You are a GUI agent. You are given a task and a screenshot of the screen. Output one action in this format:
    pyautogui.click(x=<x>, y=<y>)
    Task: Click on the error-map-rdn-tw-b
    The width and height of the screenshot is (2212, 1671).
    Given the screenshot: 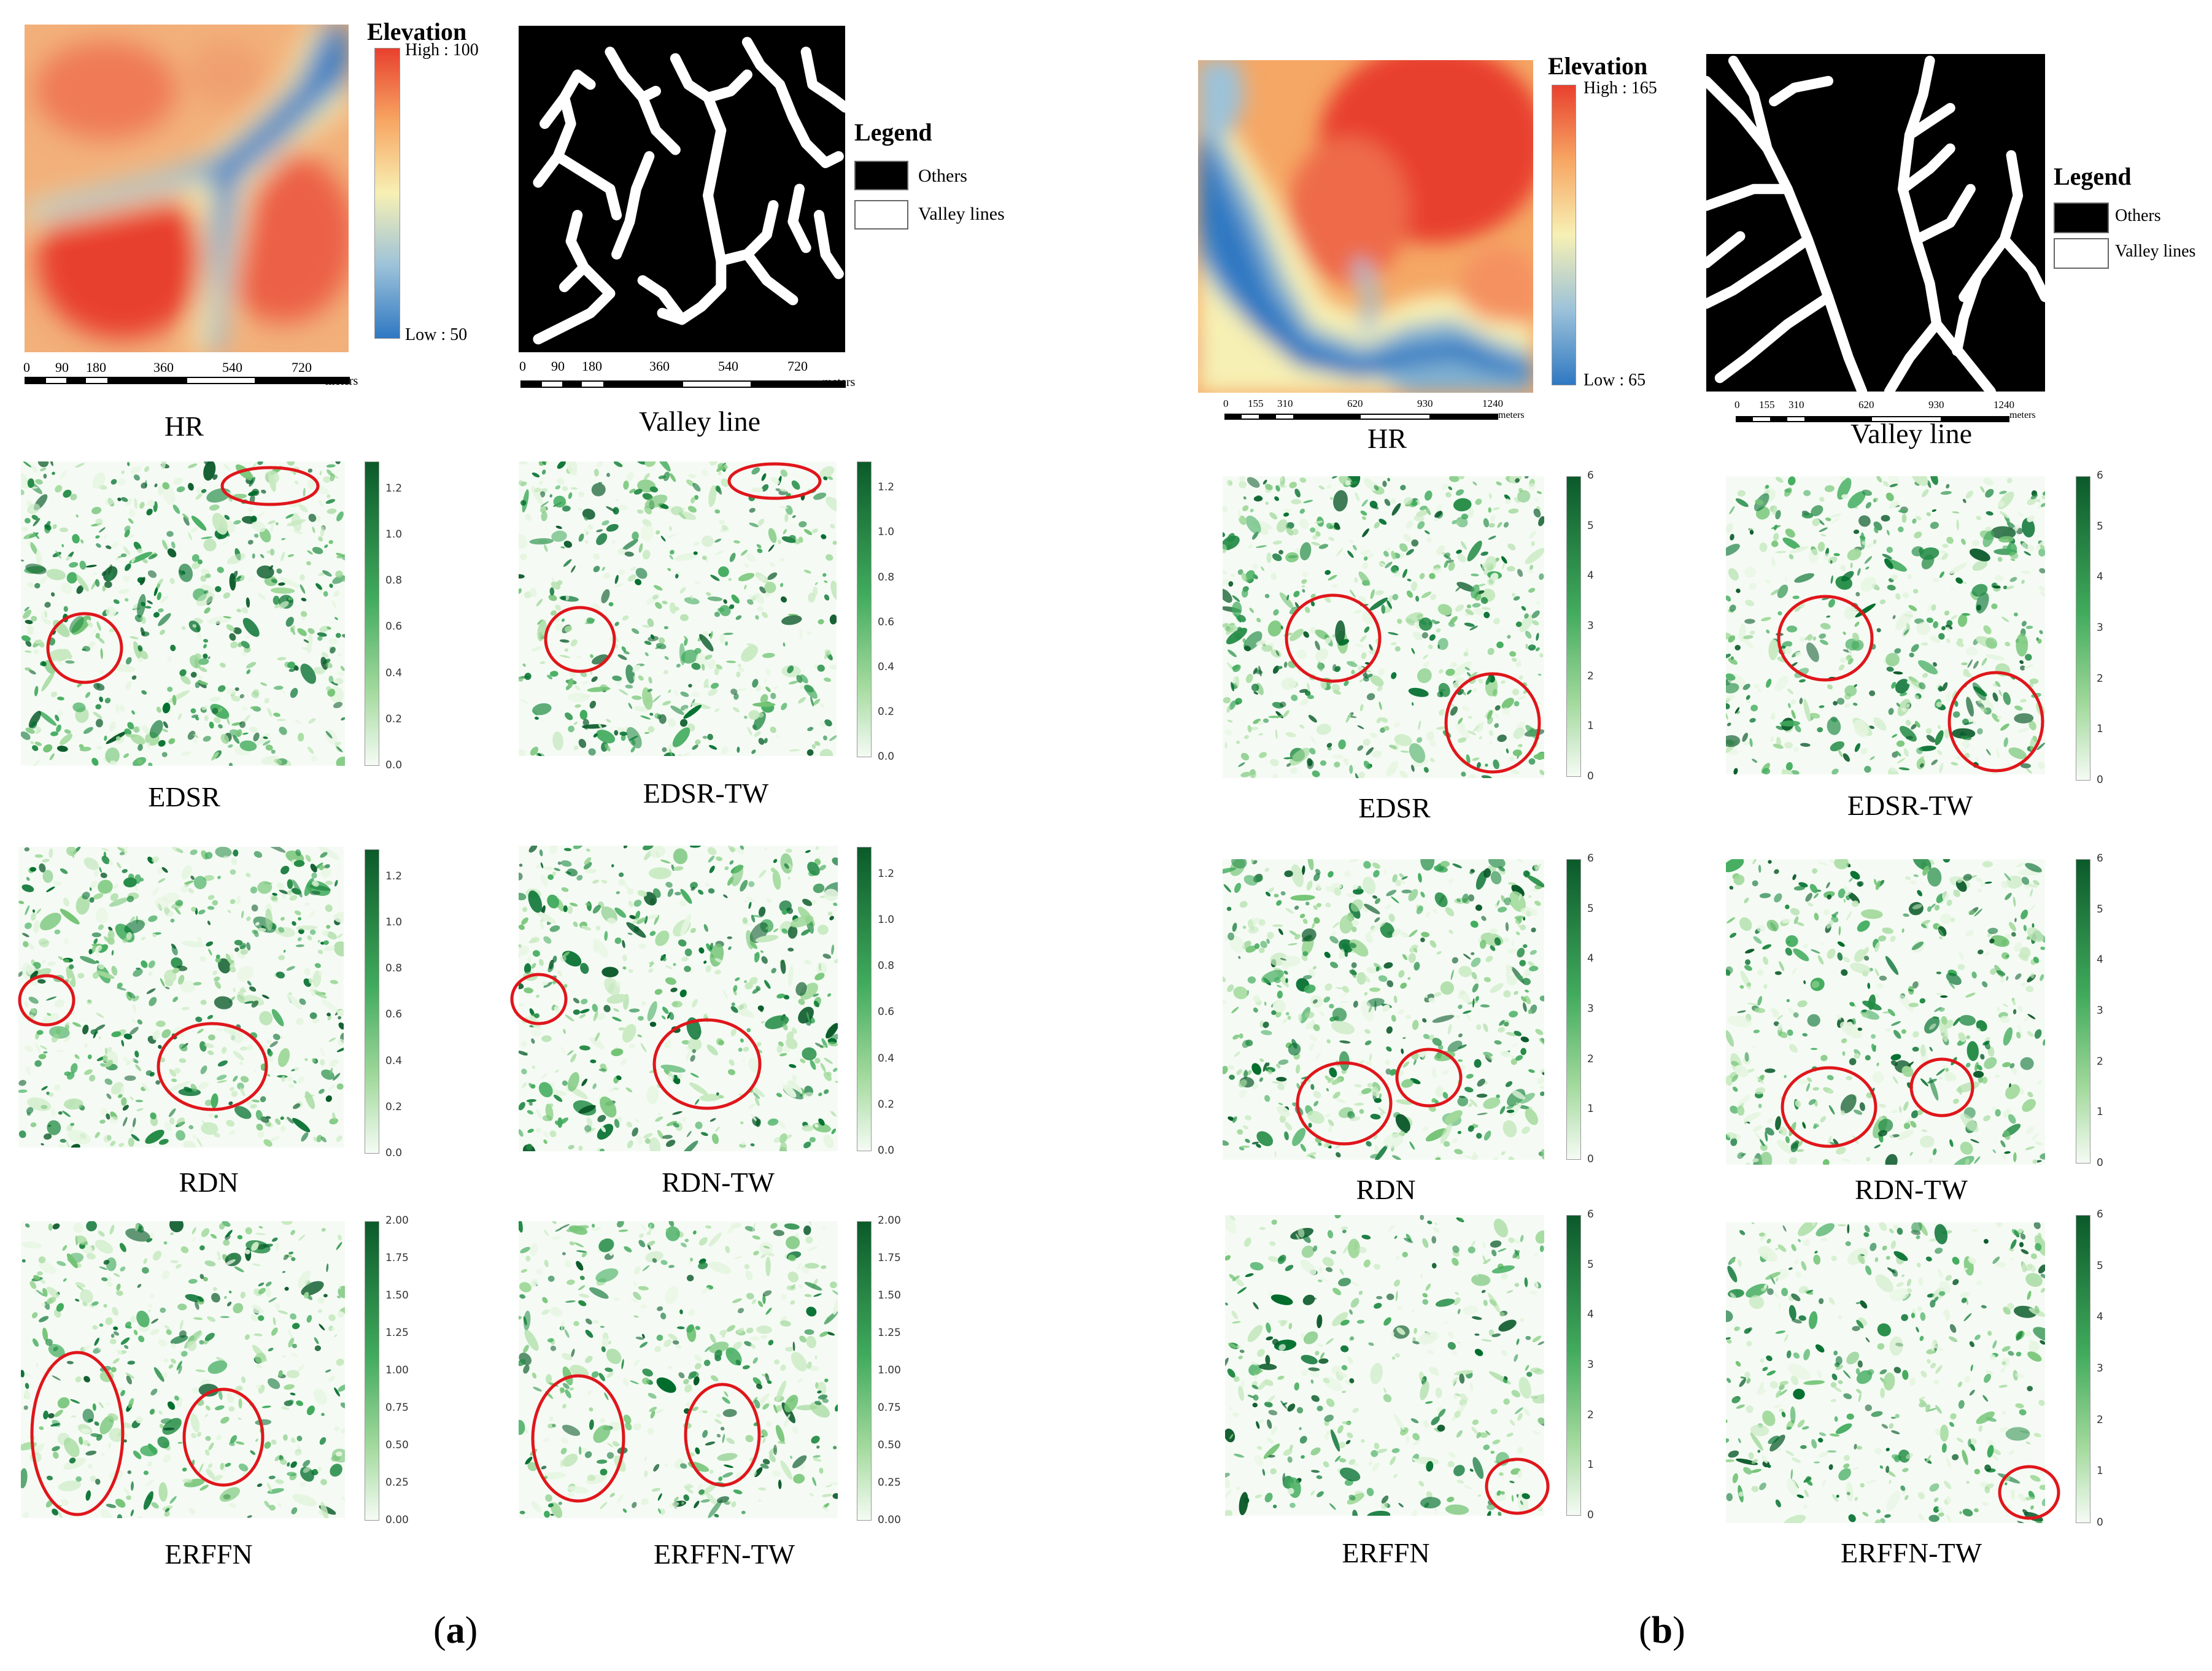 What is the action you would take?
    pyautogui.click(x=1885, y=1012)
    